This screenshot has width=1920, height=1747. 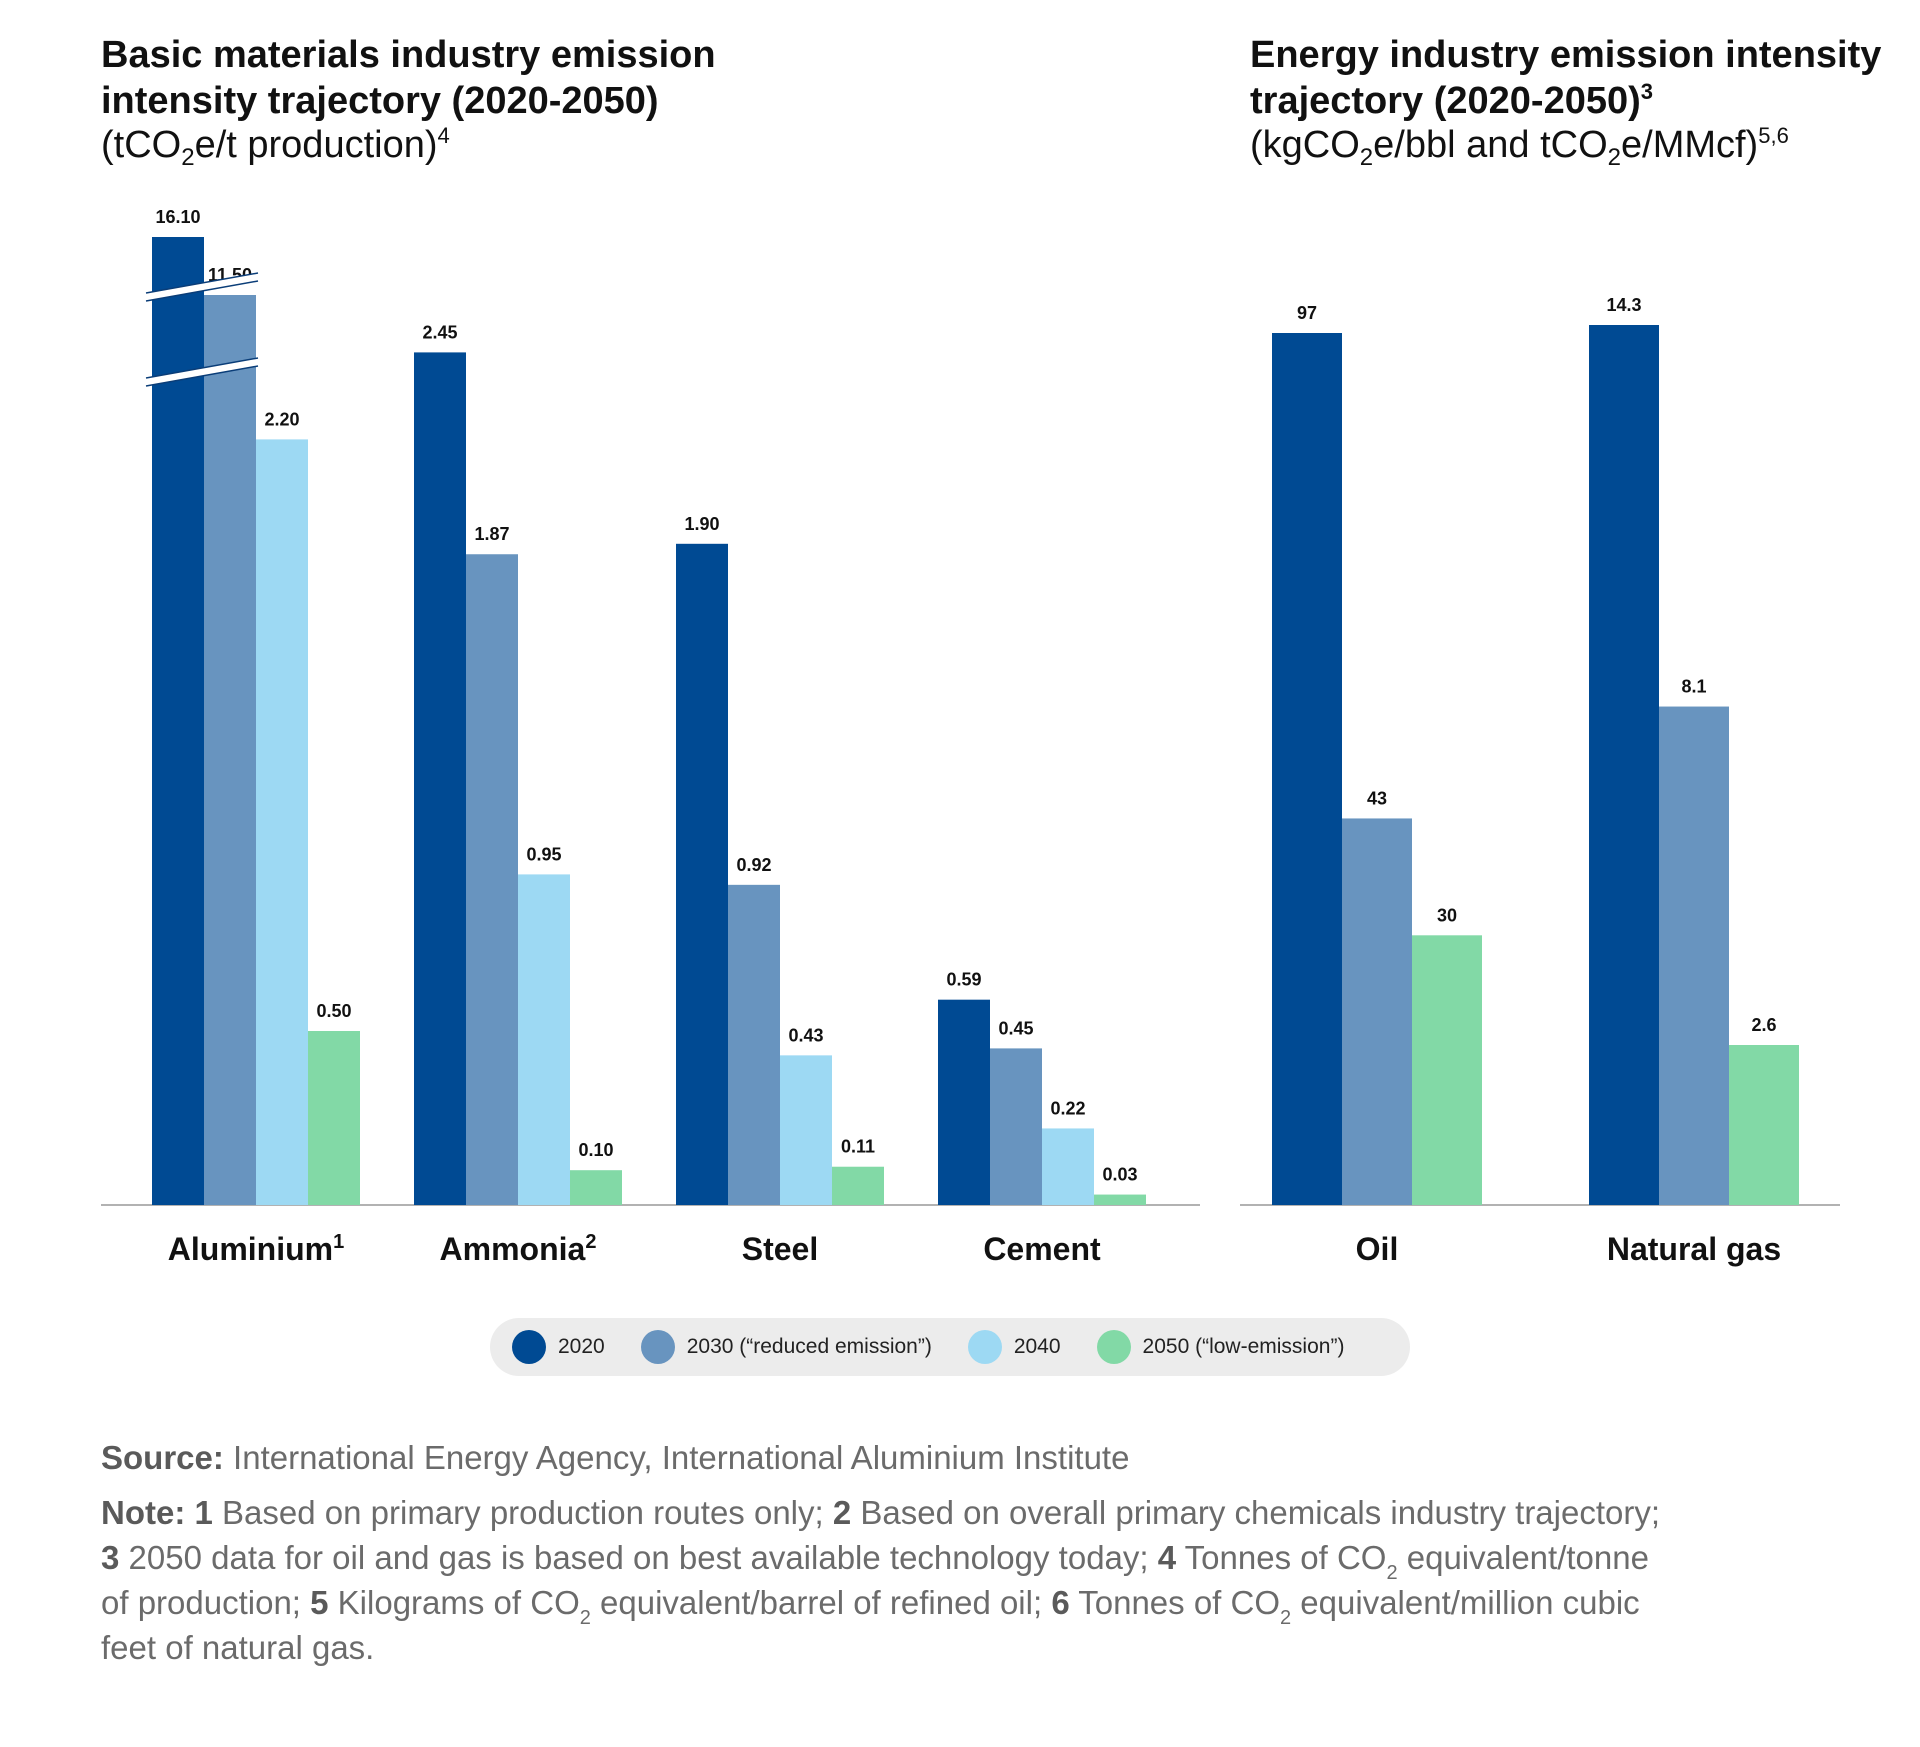 What do you see at coordinates (754, 1044) in the screenshot?
I see `bar-steel-2030-reduced-emission` at bounding box center [754, 1044].